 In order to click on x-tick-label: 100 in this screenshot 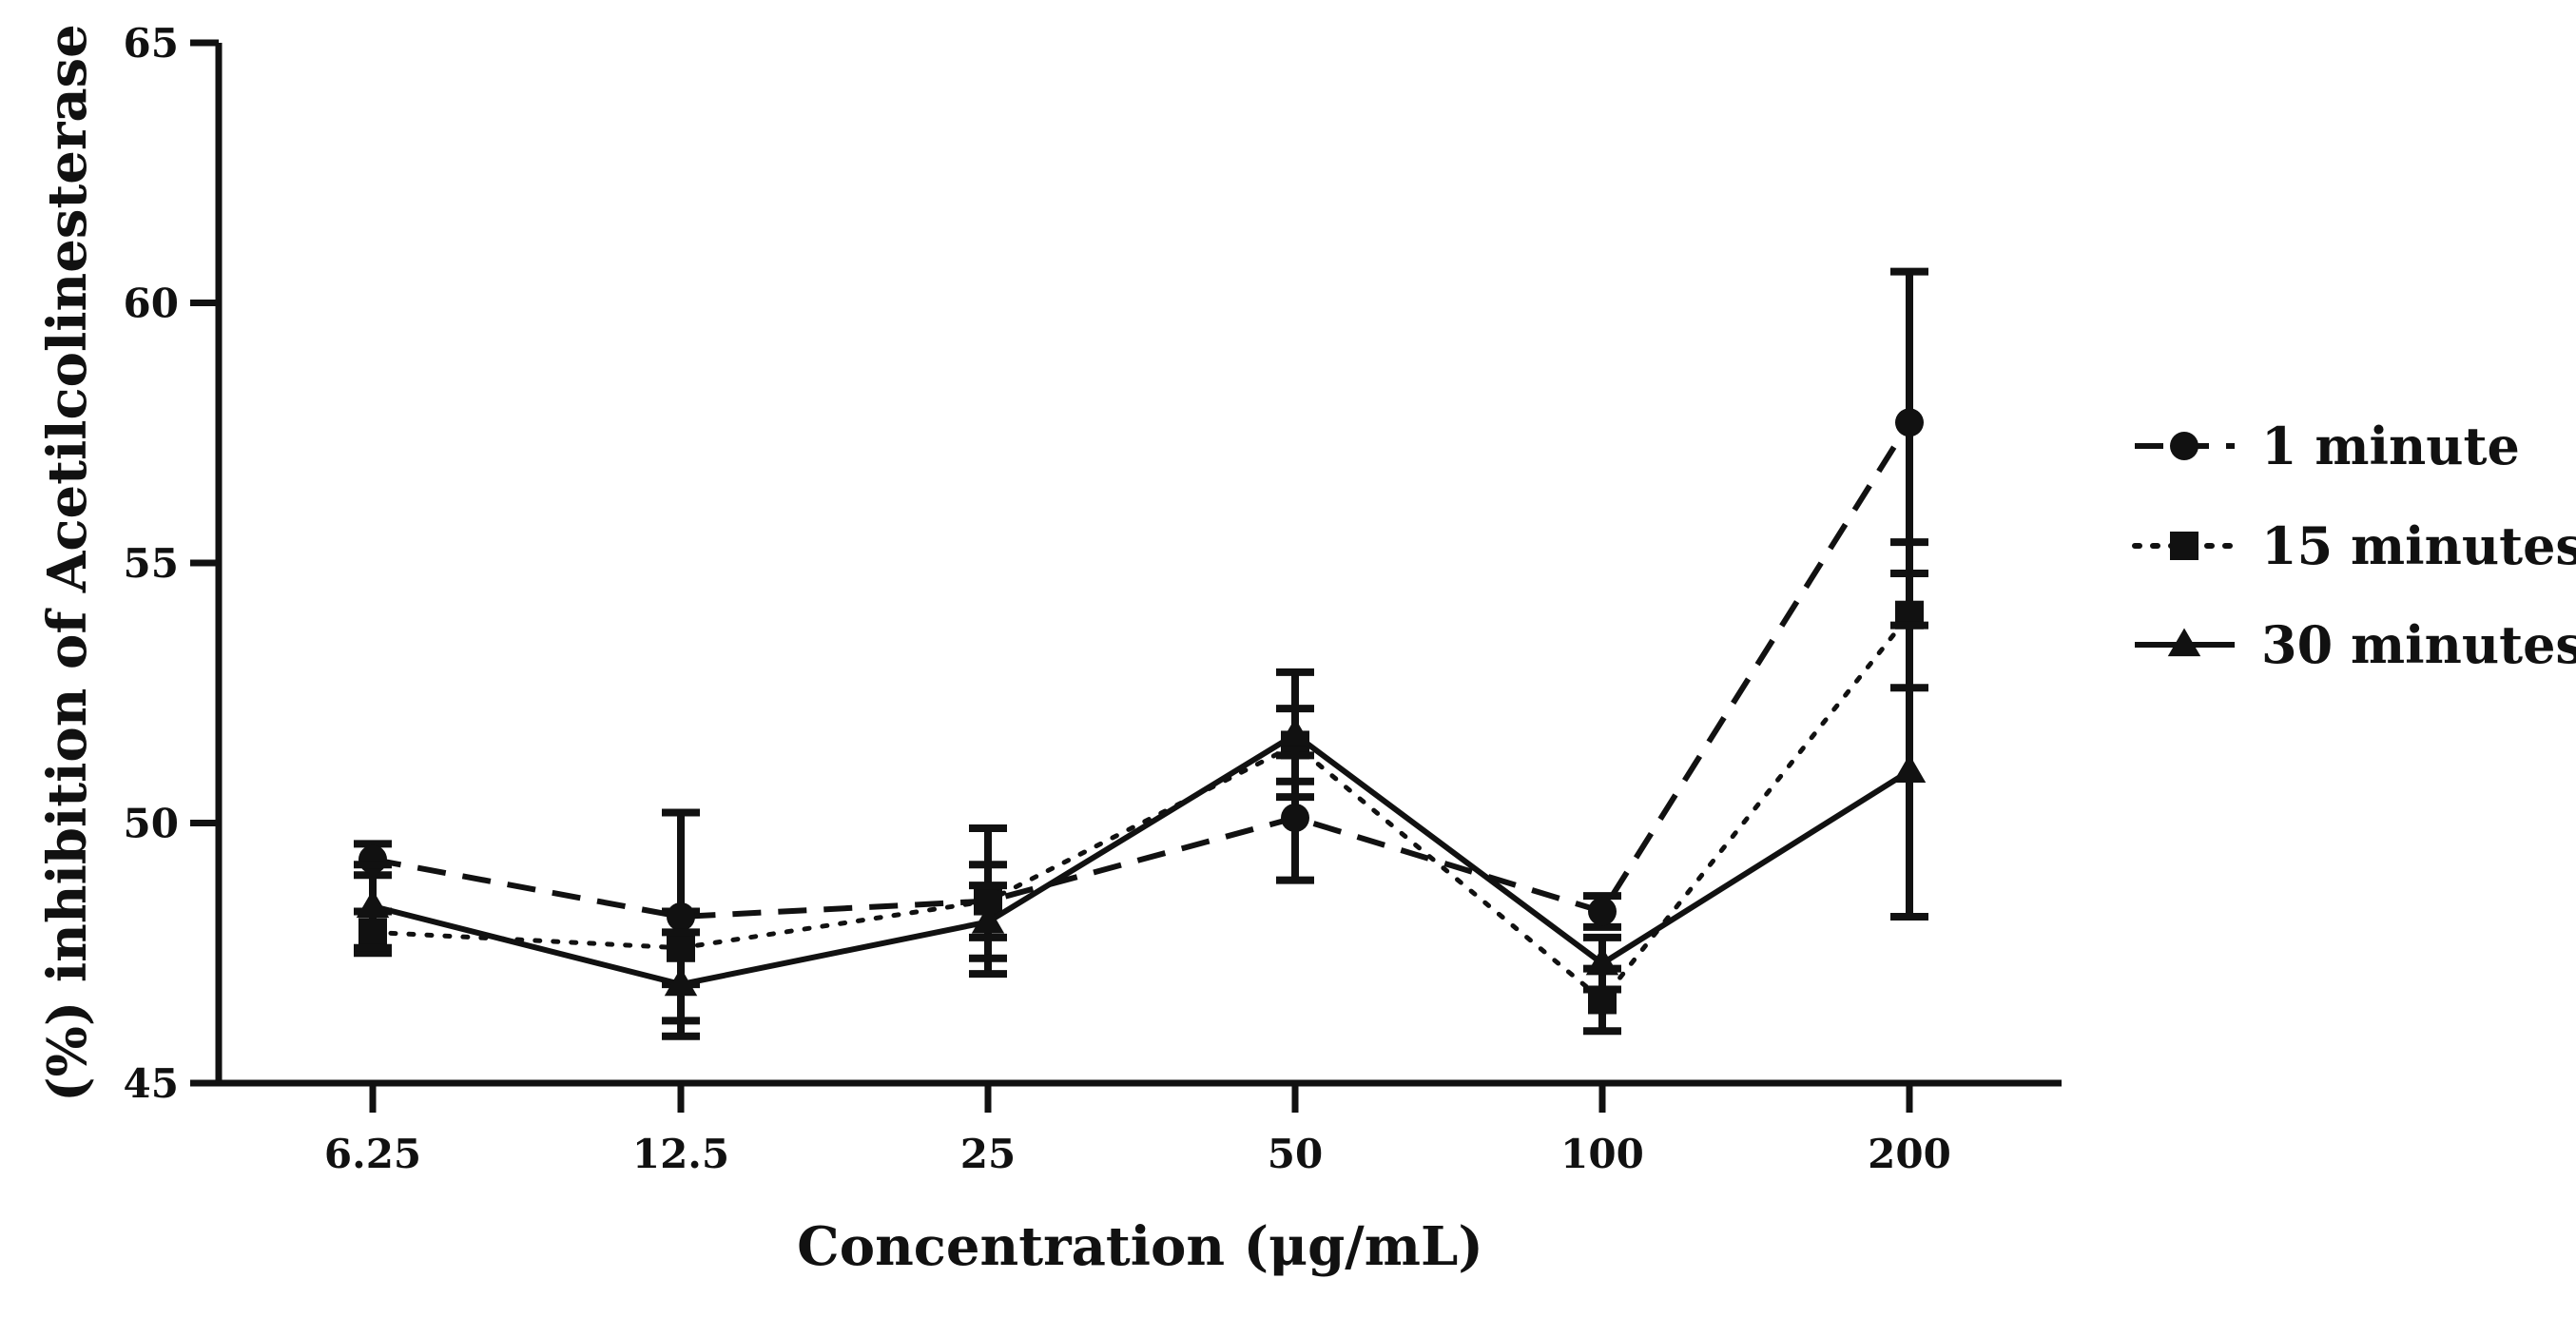, I will do `click(1602, 1154)`.